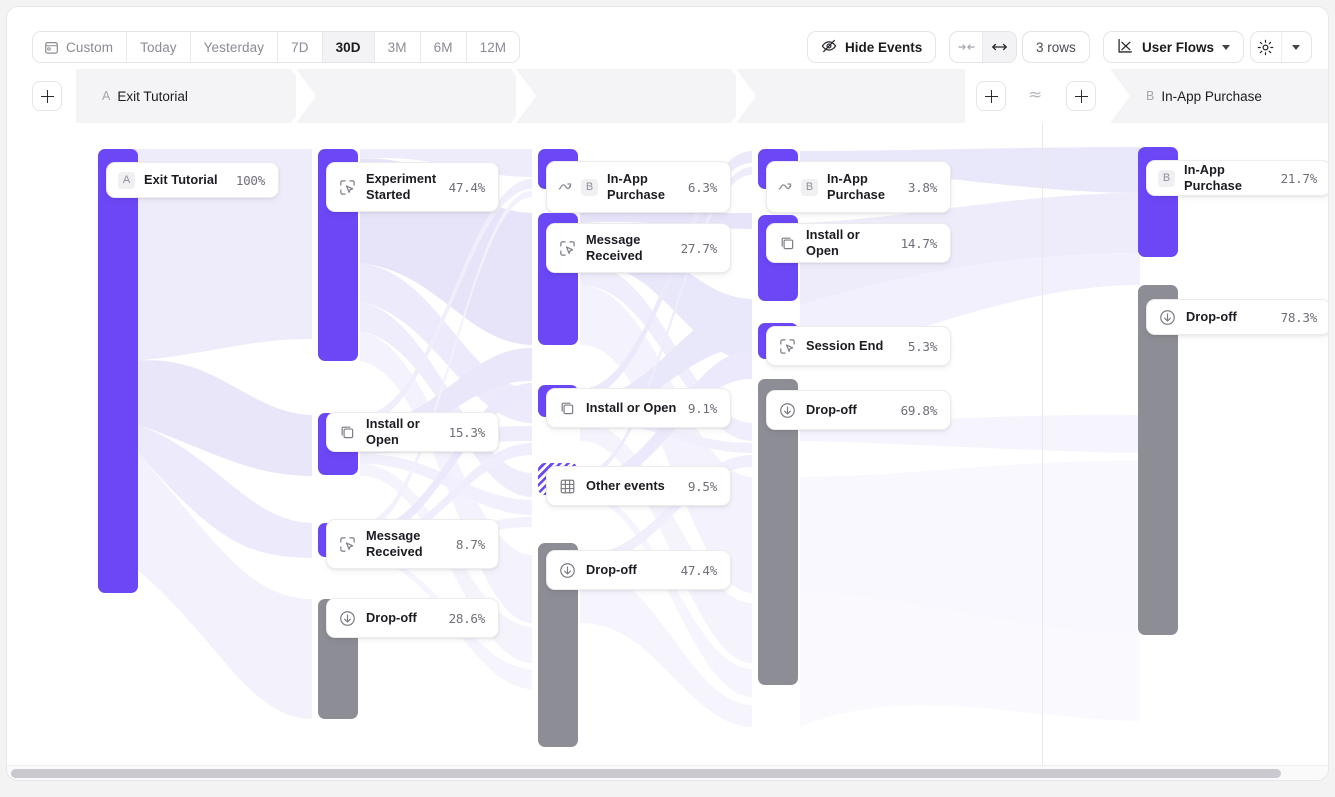  Describe the element at coordinates (1299, 317) in the screenshot. I see `node-percentage: 78.3%` at that location.